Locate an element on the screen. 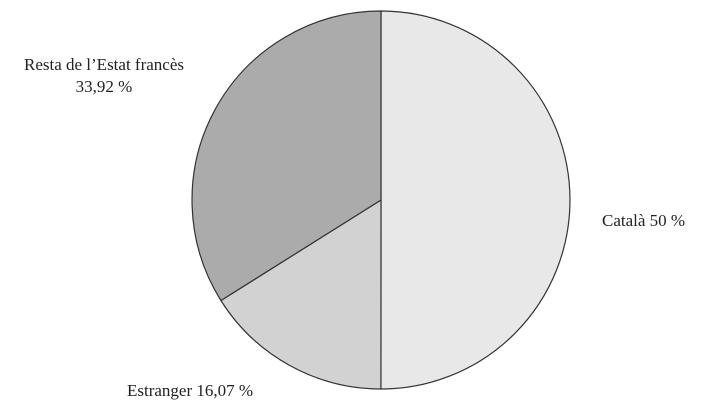 The height and width of the screenshot is (403, 706). slice-label-resta-line1: Resta de l’Estat francès is located at coordinates (104, 64).